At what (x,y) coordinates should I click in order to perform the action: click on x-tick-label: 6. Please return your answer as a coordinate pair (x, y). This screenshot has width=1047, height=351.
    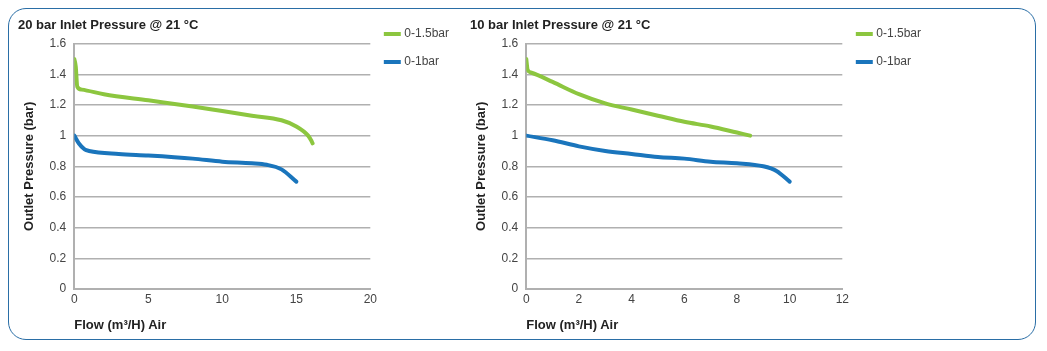
    Looking at the image, I should click on (684, 298).